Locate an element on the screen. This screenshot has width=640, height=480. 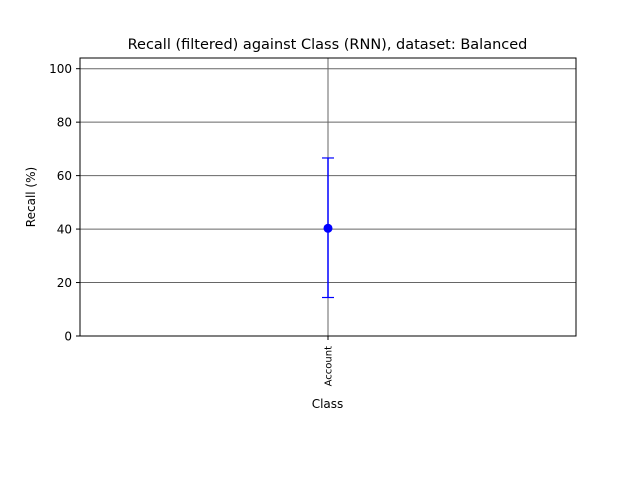
y-tick-label: 100 is located at coordinates (60, 69).